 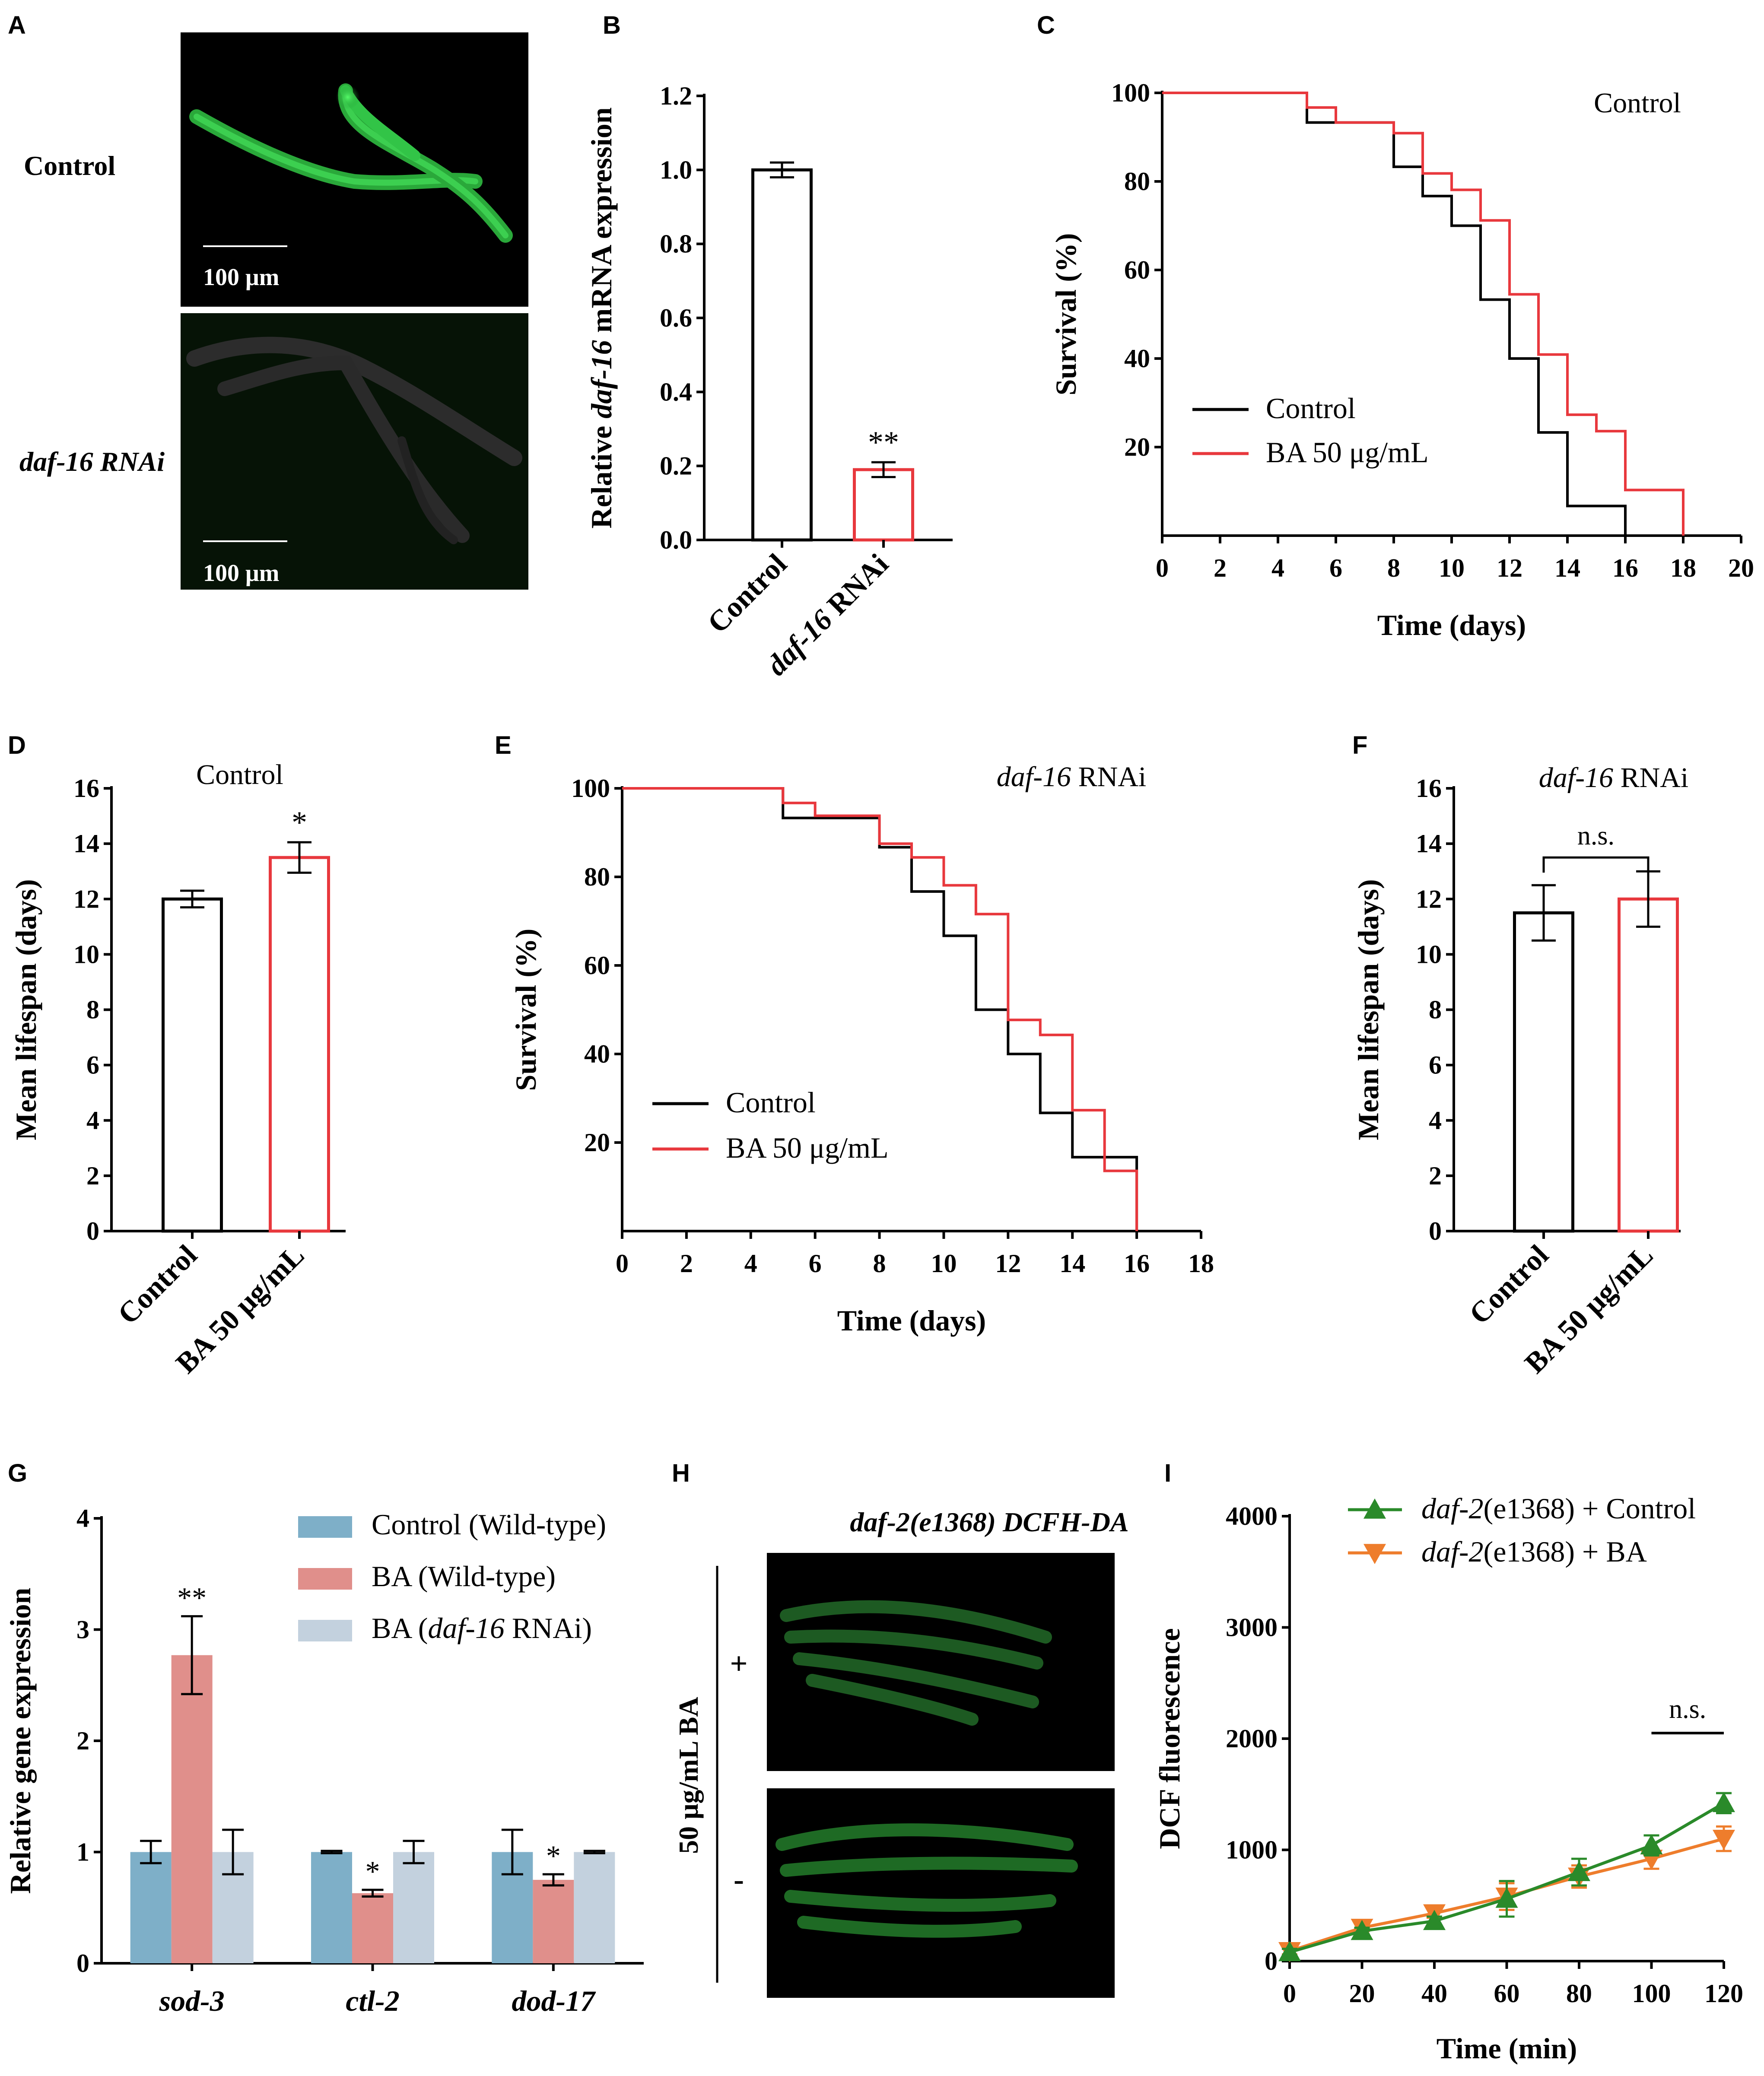 I want to click on y-axis-label: Mean lifespan (days), so click(x=26, y=1010).